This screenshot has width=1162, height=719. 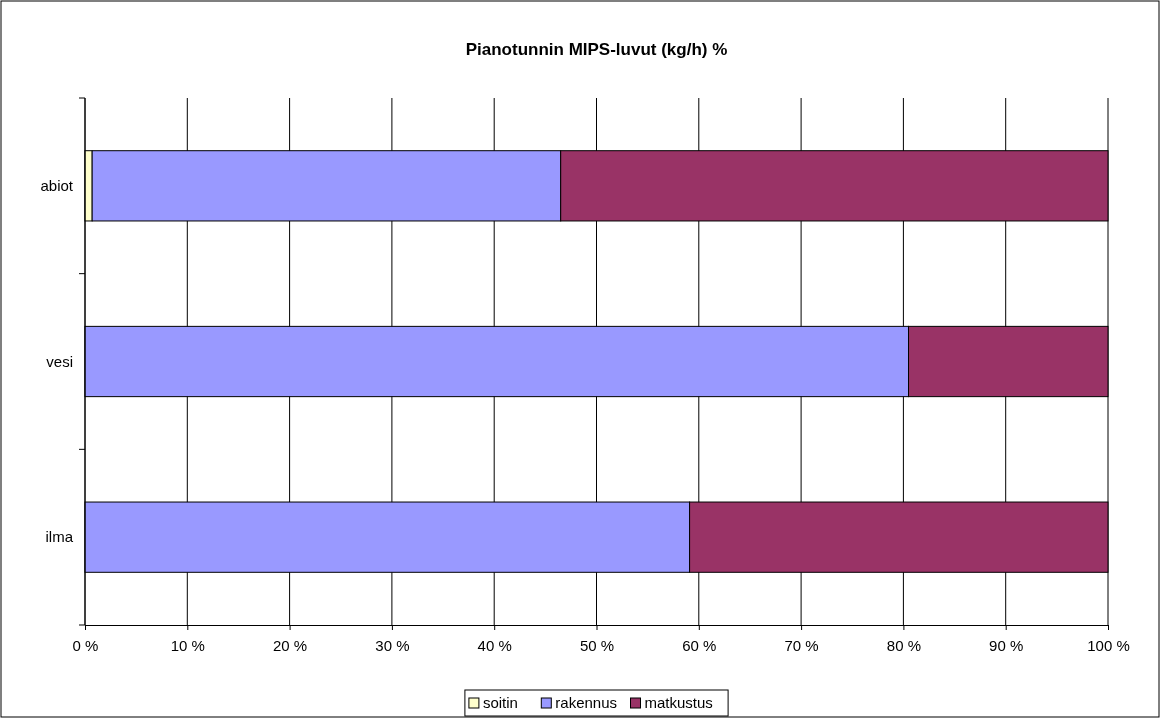 I want to click on x-tick-label: 70 %, so click(x=801, y=645).